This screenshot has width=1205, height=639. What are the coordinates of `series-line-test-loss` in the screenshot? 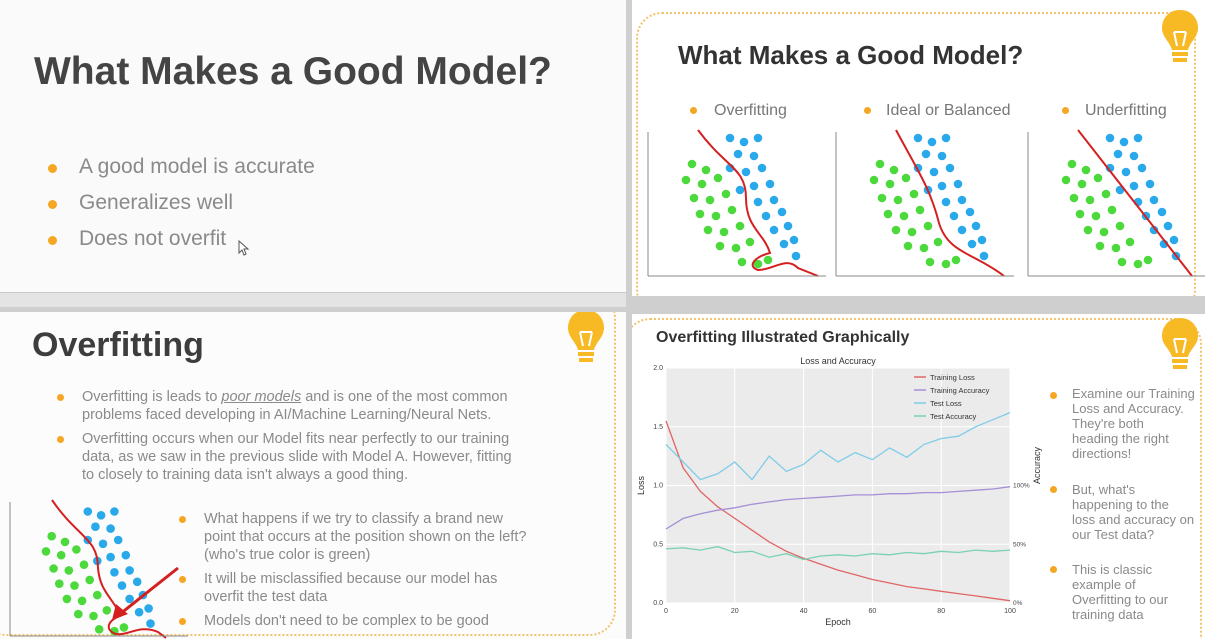 It's located at (838, 446).